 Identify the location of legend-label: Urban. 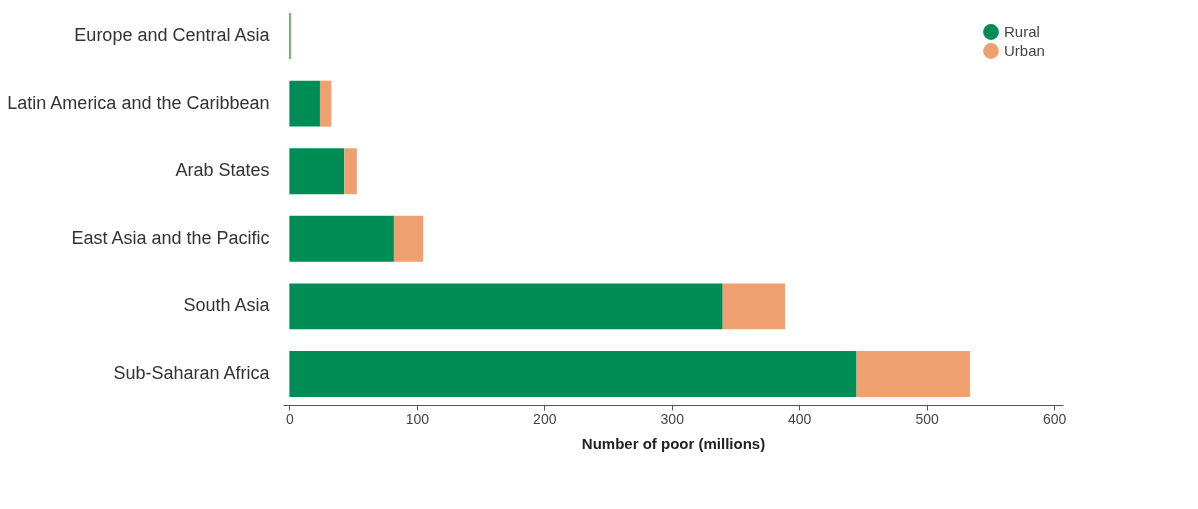
(1024, 50).